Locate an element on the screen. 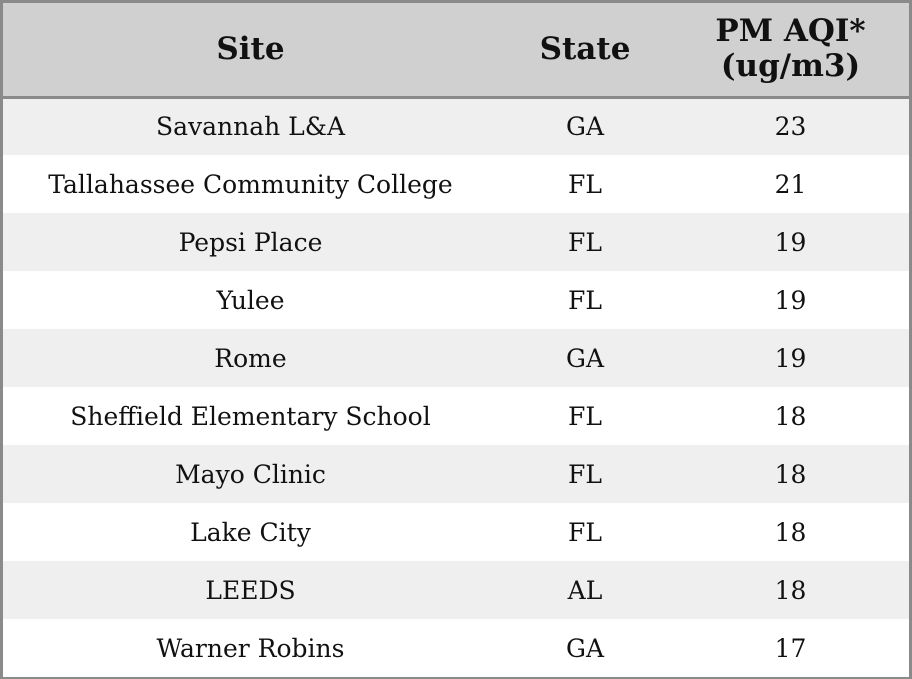 Image resolution: width=912 pixels, height=679 pixels. cell-site: Yulee is located at coordinates (250, 300).